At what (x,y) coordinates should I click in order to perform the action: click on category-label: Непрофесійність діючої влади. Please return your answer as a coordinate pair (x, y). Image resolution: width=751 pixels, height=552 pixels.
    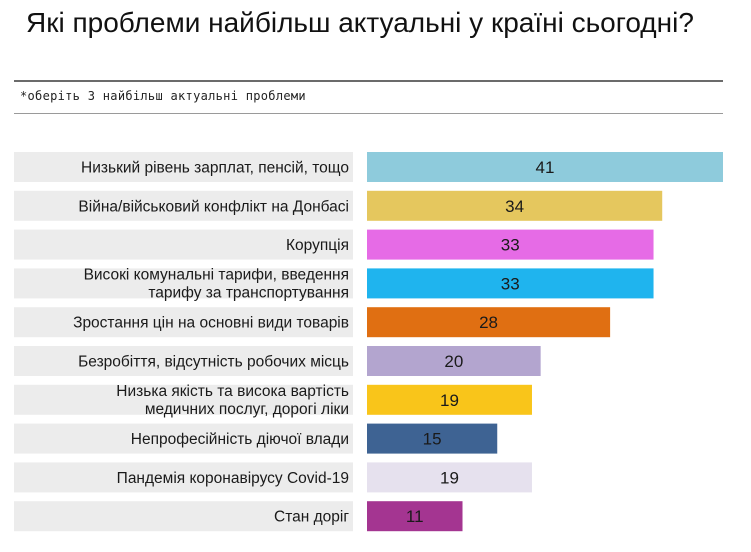
    Looking at the image, I should click on (240, 439).